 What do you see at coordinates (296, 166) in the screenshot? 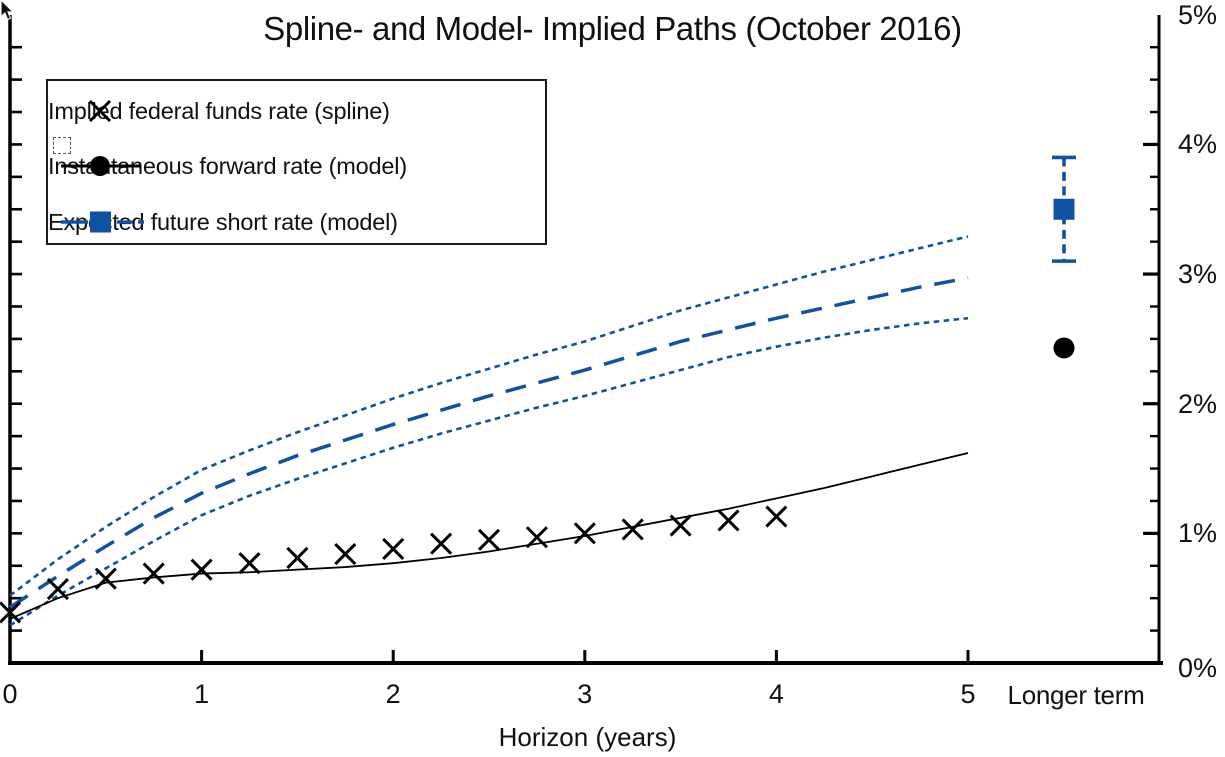
I see `legend-item-forward-rate: Instantaneous forward rate (model)` at bounding box center [296, 166].